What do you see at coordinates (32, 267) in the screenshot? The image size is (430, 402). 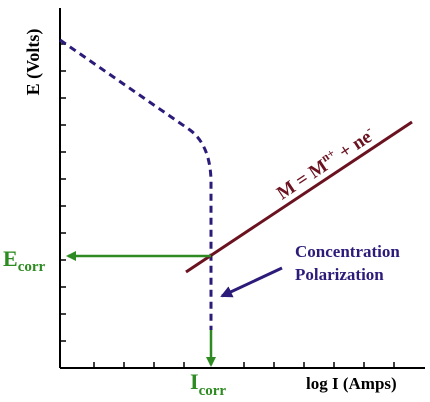 I see `ecorr-label-sub: corr` at bounding box center [32, 267].